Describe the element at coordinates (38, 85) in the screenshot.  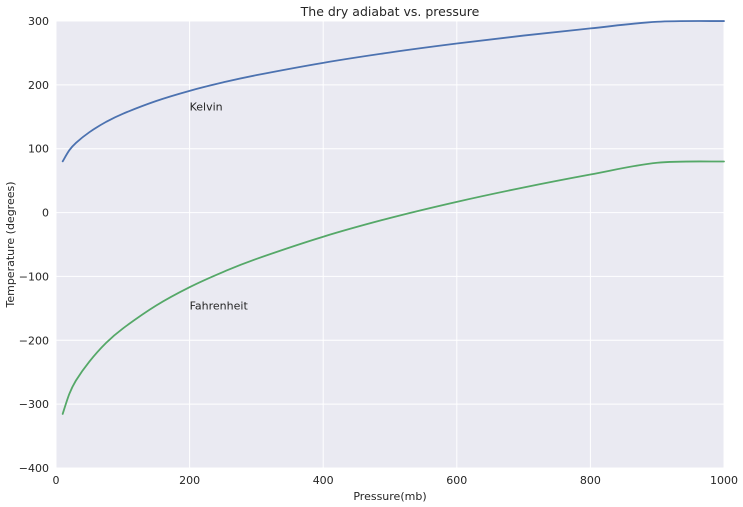
I see `y-tick-label: 200` at that location.